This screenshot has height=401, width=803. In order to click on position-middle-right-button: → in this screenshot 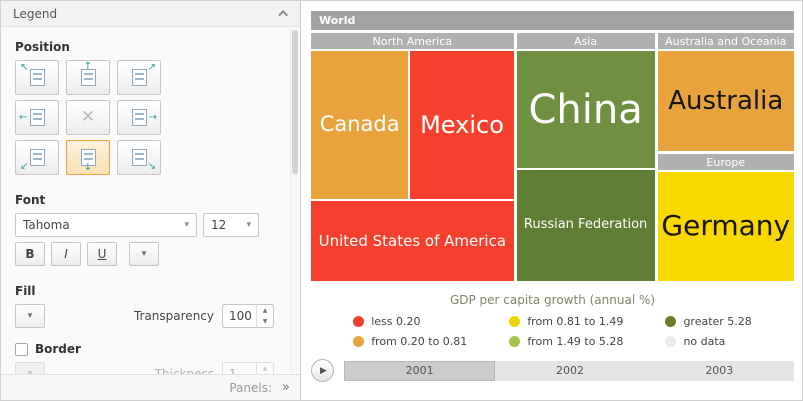, I will do `click(139, 117)`.